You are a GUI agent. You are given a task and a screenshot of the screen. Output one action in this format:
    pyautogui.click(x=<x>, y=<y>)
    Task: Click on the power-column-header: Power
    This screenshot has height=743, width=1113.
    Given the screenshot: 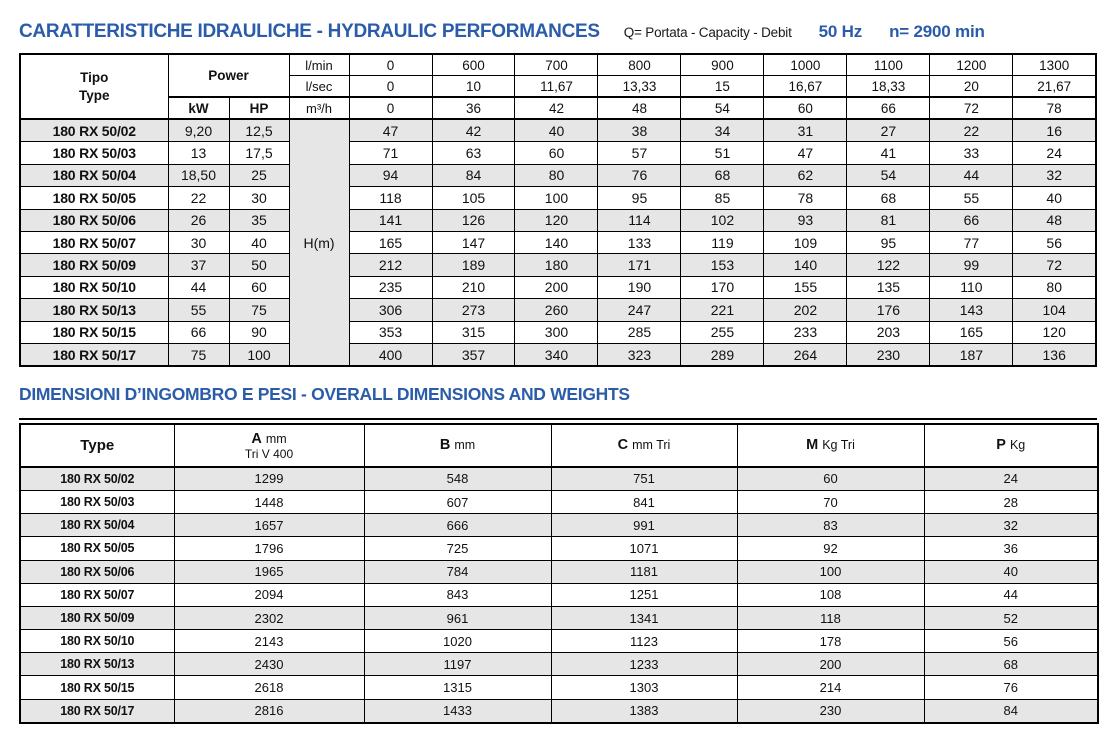 What is the action you would take?
    pyautogui.click(x=228, y=75)
    